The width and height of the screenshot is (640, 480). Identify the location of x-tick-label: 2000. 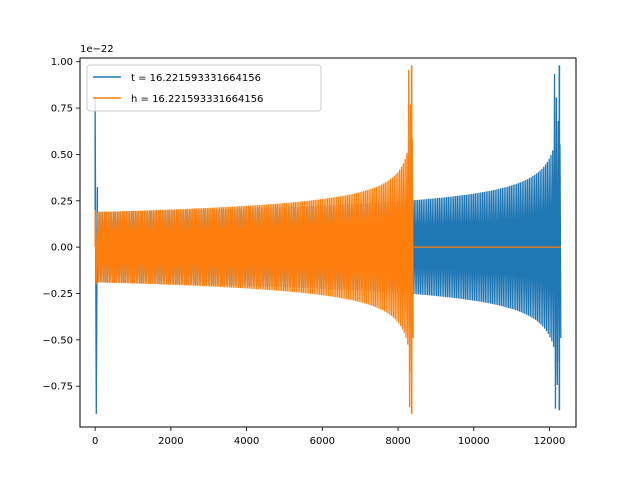
(170, 441).